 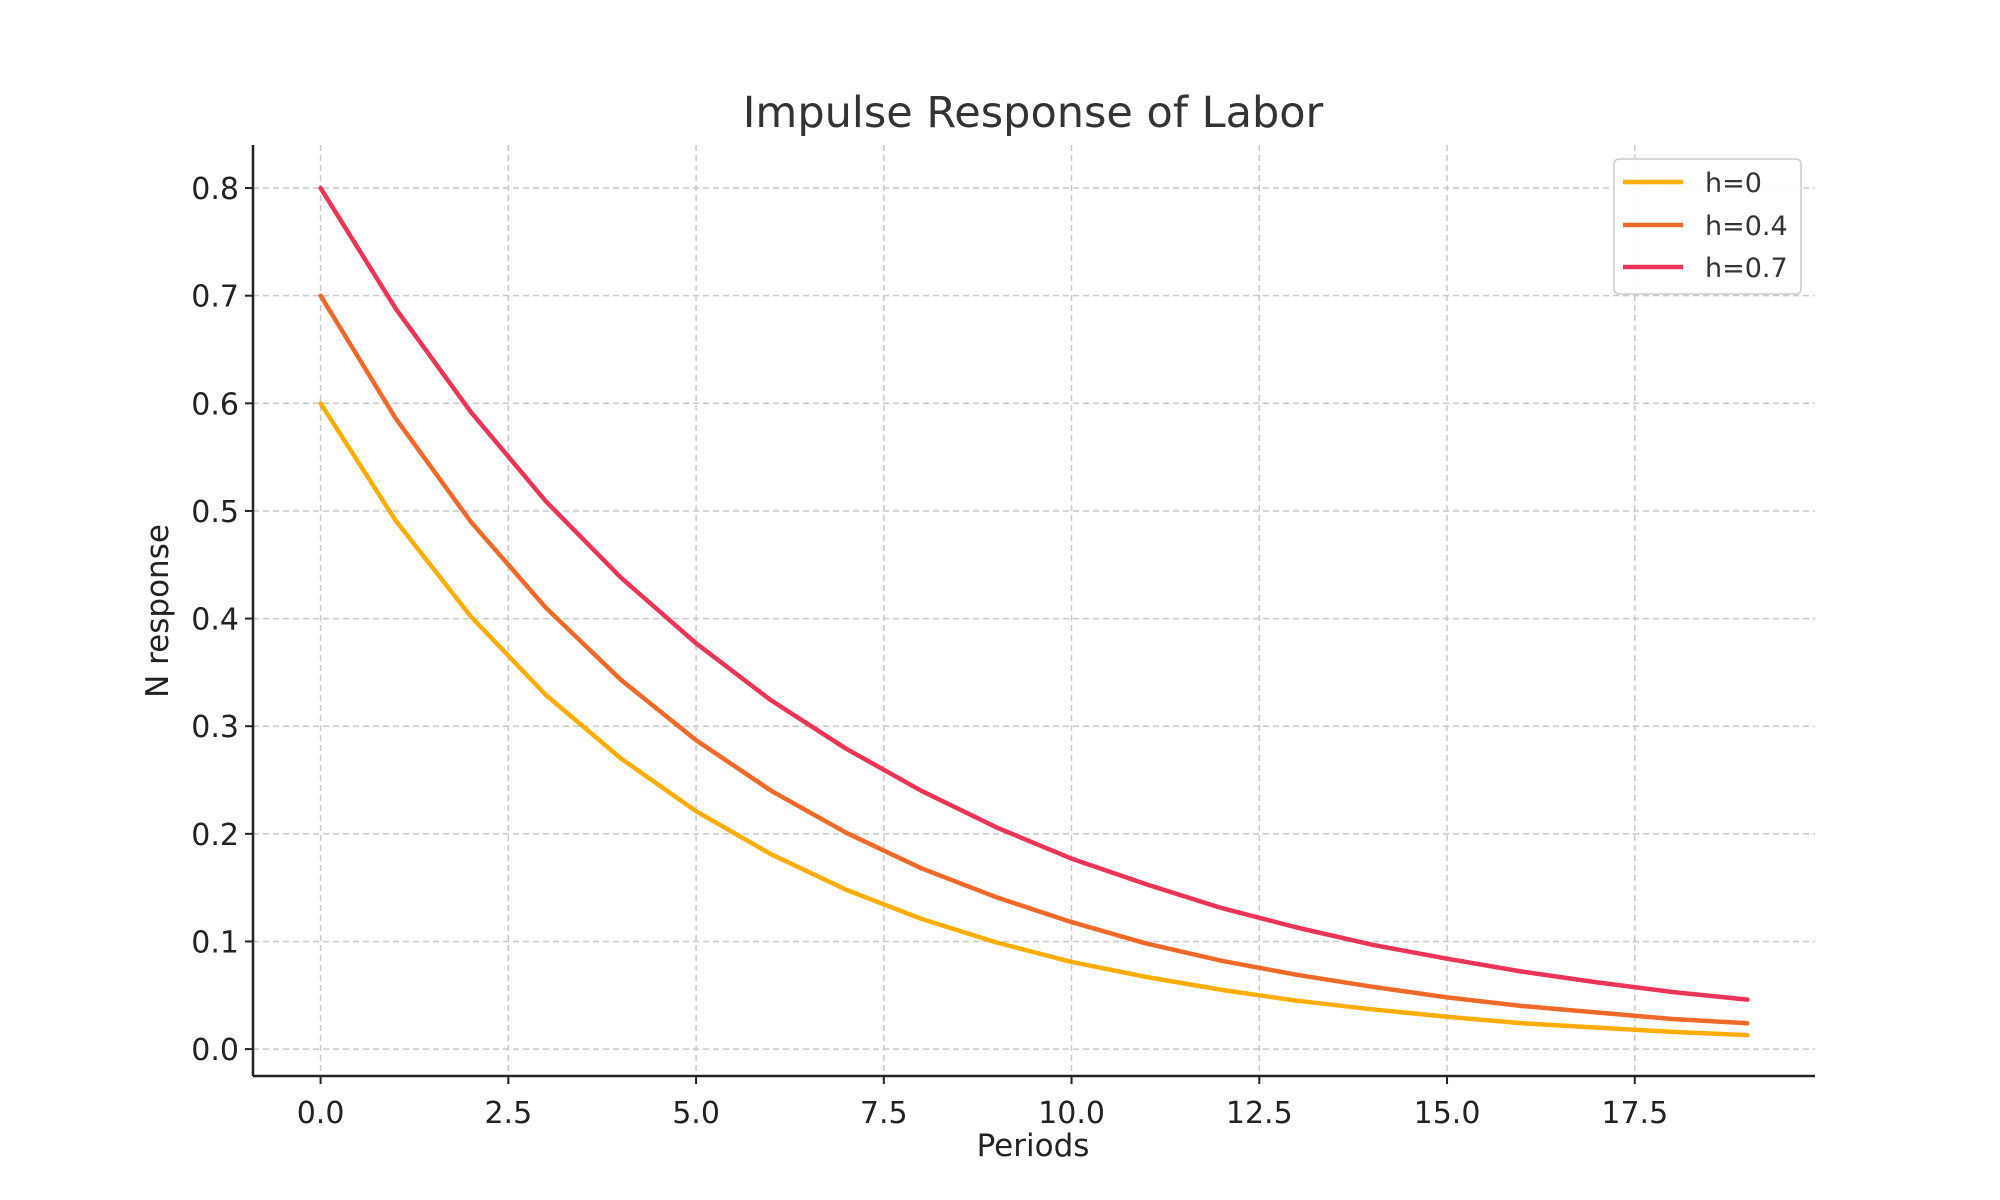 I want to click on y-tick-label: 0.7, so click(x=215, y=297).